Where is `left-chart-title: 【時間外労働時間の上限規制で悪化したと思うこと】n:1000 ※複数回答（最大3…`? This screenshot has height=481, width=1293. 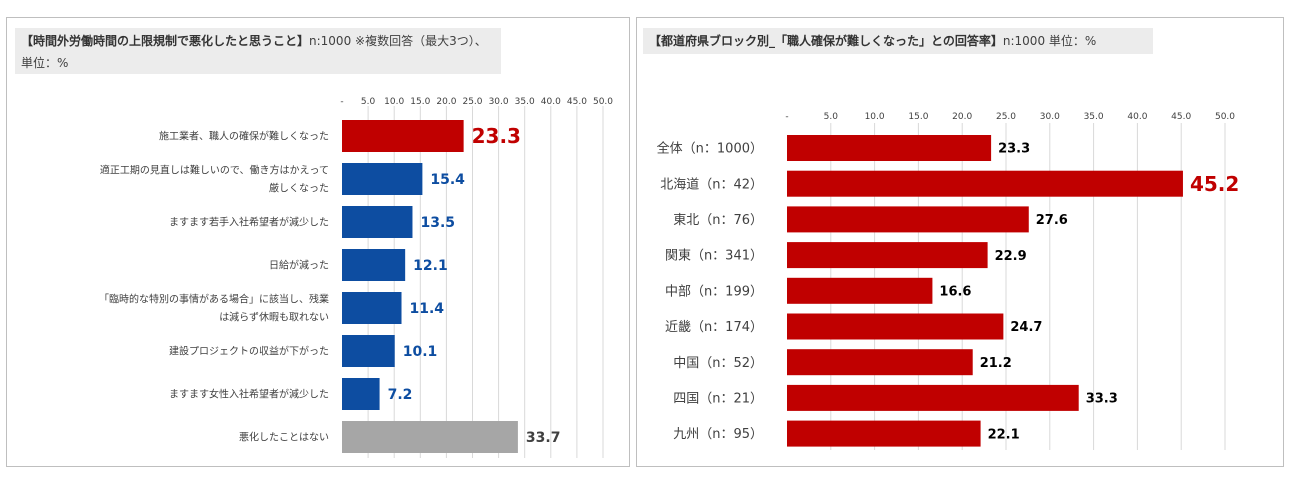
left-chart-title: 【時間外労働時間の上限規制で悪化したと思うこと】n:1000 ※複数回答（最大3… is located at coordinates (258, 51).